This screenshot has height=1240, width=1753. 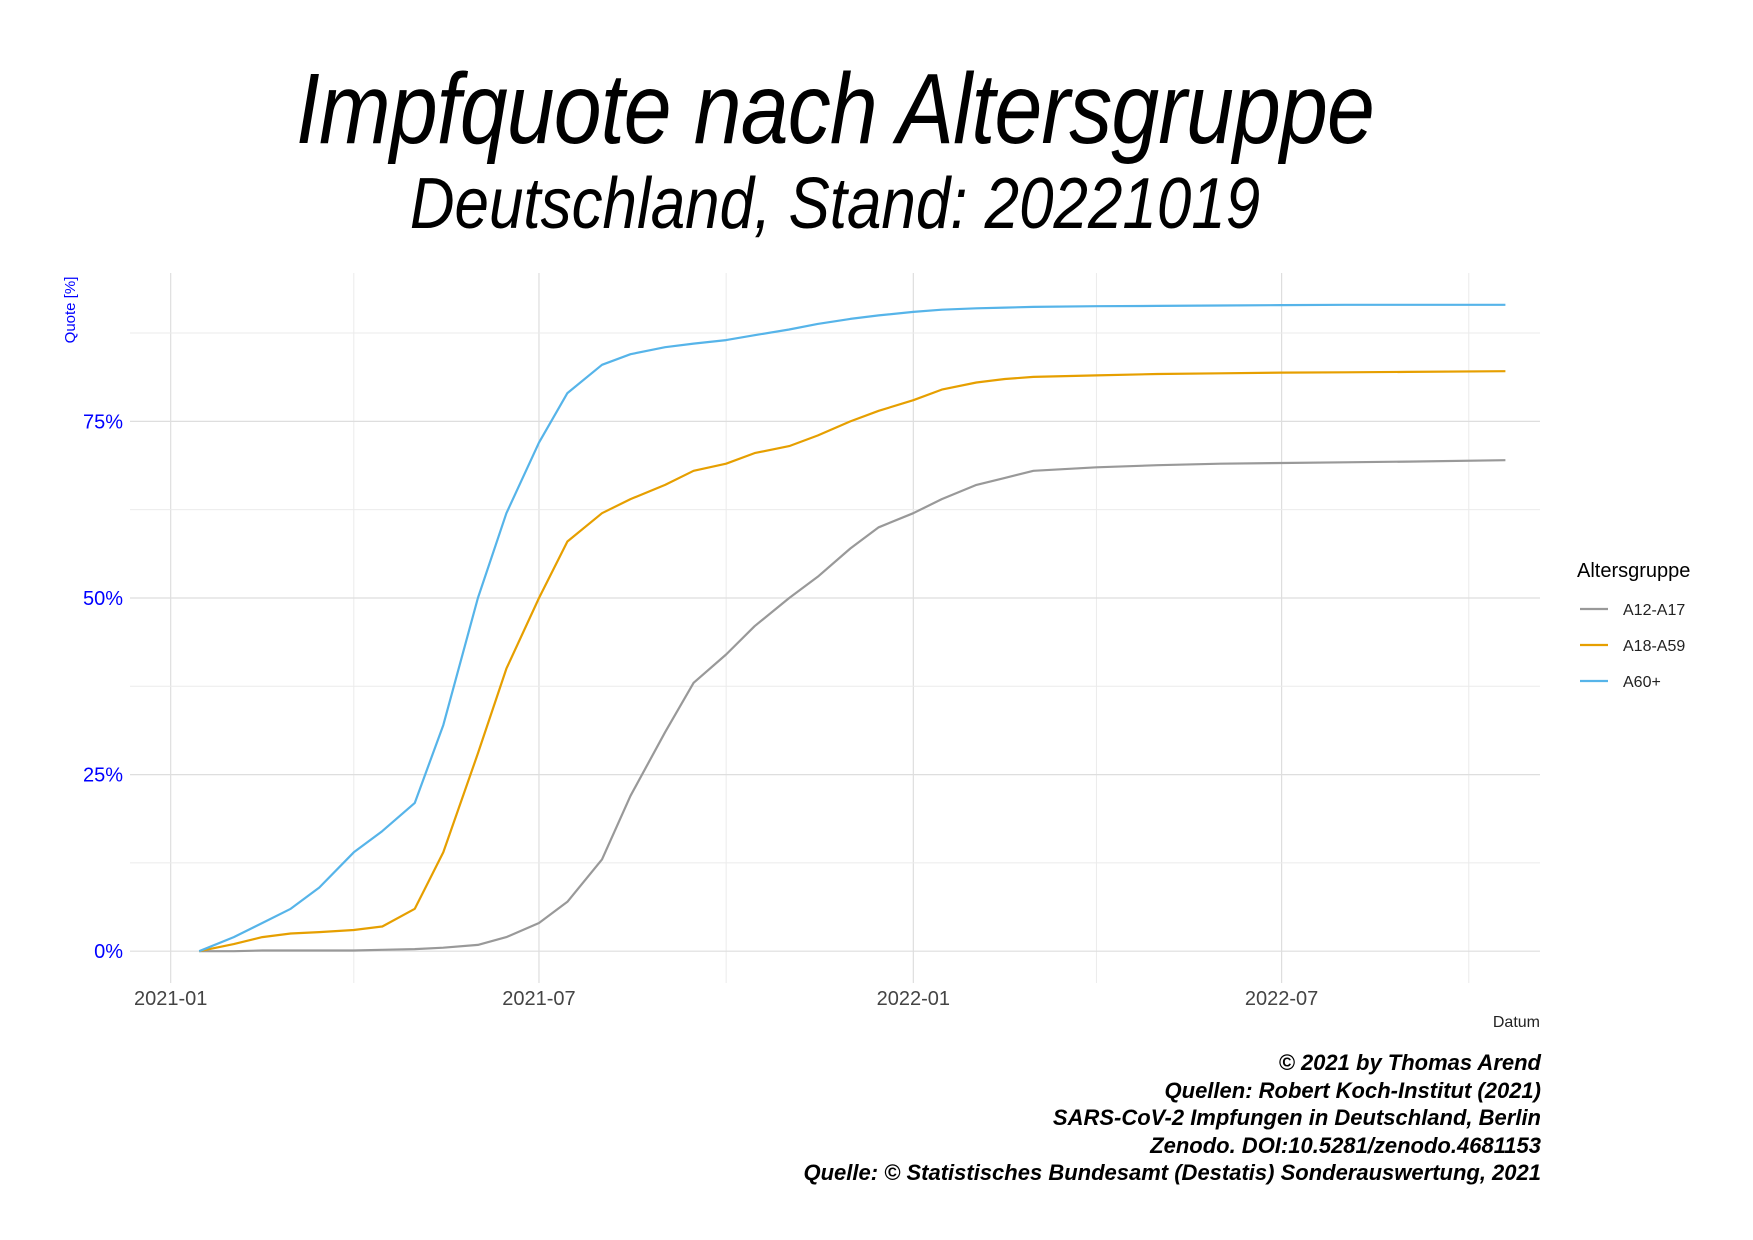 What do you see at coordinates (1633, 625) in the screenshot?
I see `legend: Altersgruppe A12-A17 A18-A59 A60+` at bounding box center [1633, 625].